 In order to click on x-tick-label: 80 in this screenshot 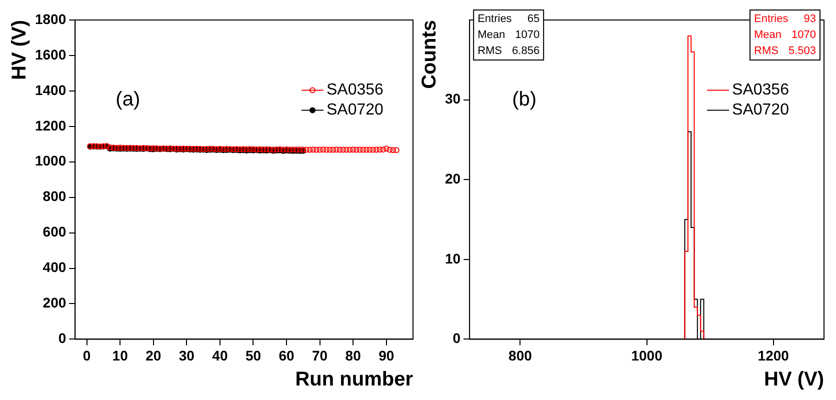, I will do `click(353, 355)`.